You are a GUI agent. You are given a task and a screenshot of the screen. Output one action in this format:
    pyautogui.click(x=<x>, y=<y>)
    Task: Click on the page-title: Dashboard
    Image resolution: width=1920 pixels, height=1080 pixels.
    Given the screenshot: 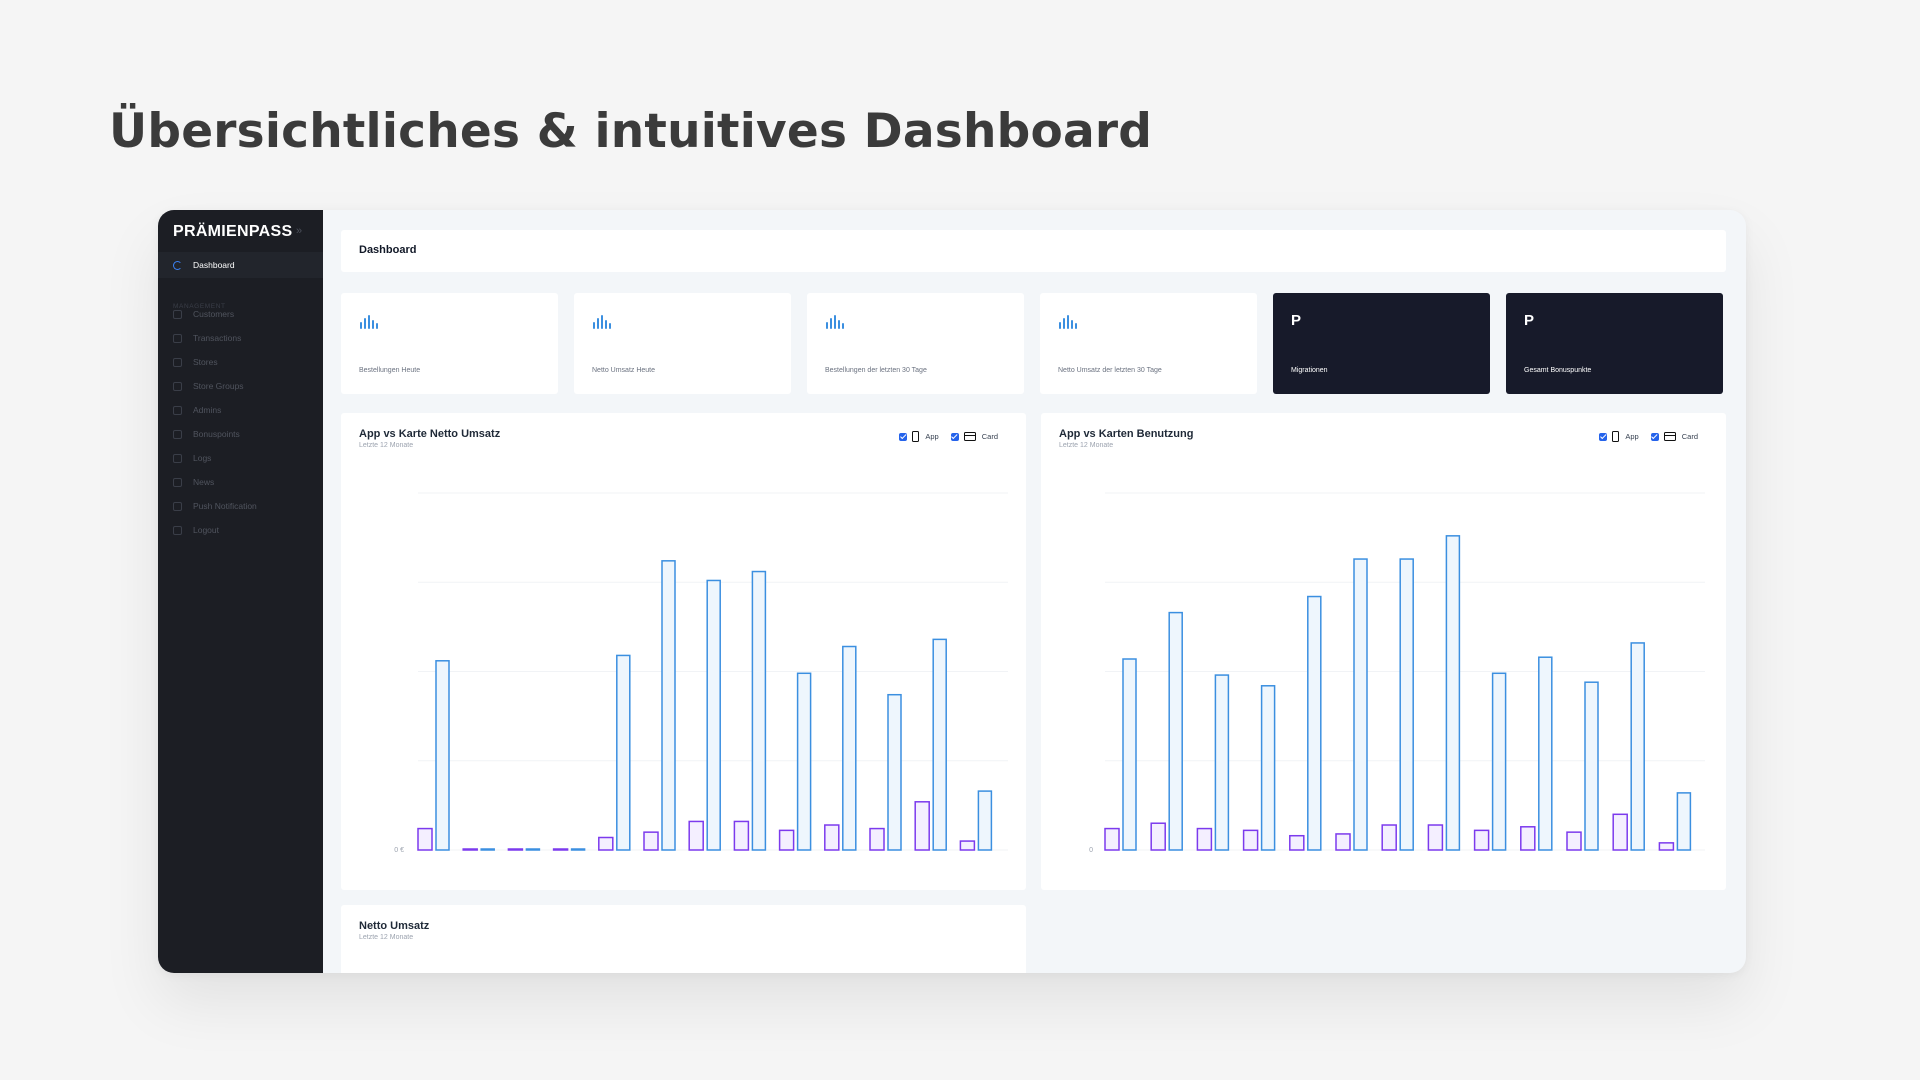 What is the action you would take?
    pyautogui.click(x=388, y=250)
    